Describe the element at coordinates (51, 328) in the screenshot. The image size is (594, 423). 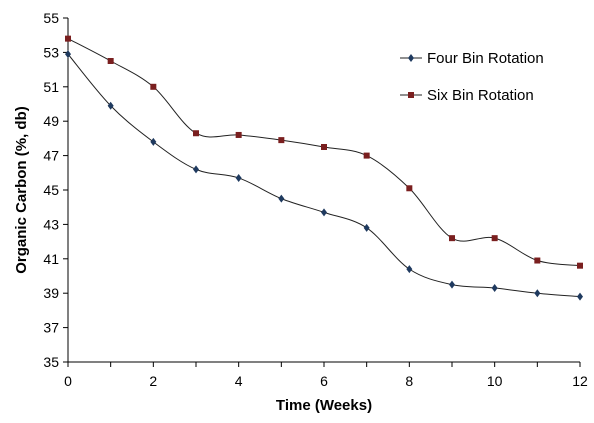
I see `y-tick-label: 37` at that location.